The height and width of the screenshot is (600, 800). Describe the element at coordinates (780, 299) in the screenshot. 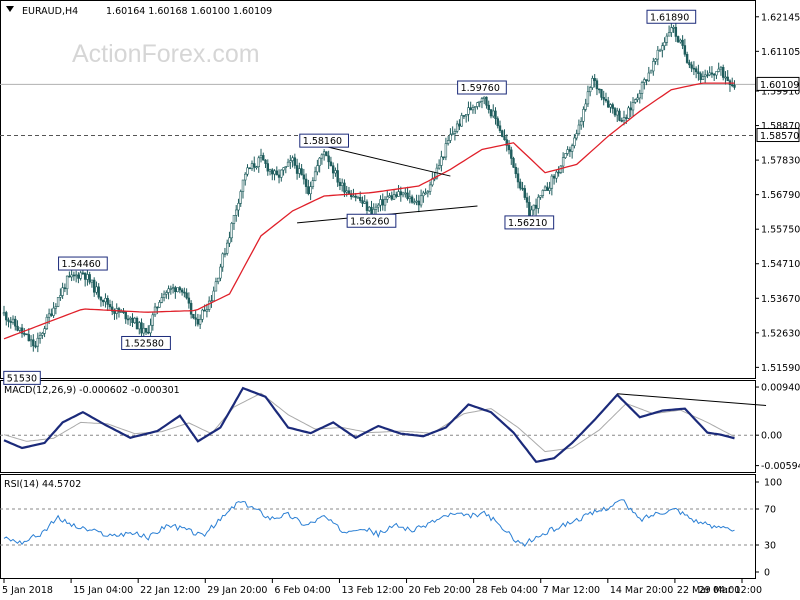

I see `price-tick-label: 1.53670` at that location.